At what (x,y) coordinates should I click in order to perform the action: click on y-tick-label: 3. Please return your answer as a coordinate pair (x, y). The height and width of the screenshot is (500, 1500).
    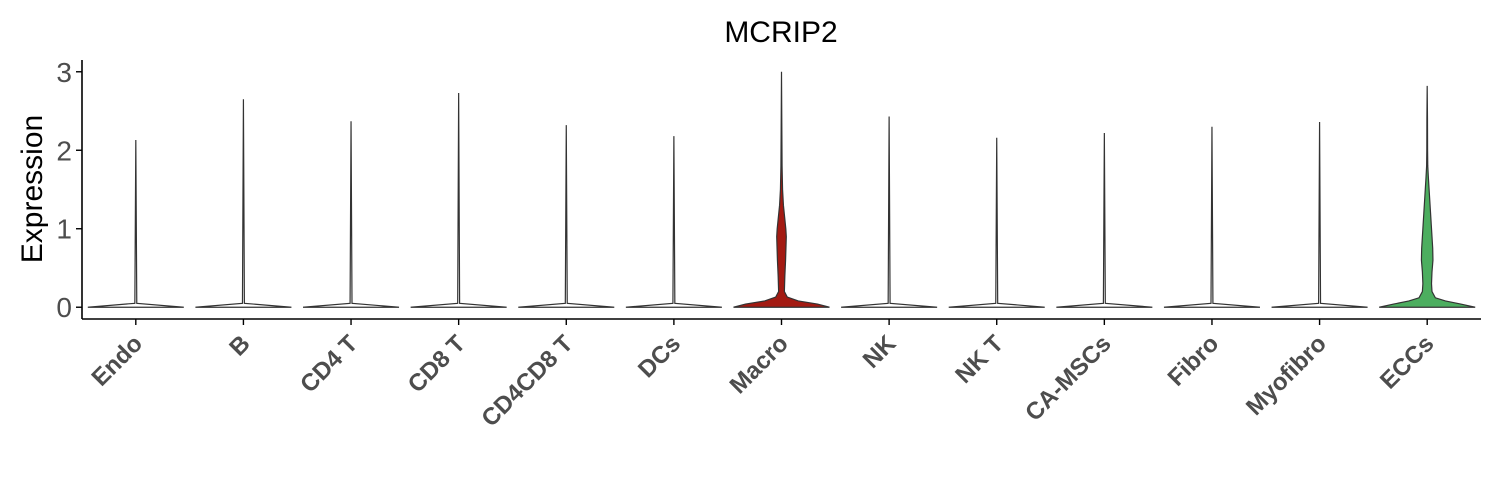
    Looking at the image, I should click on (64, 72).